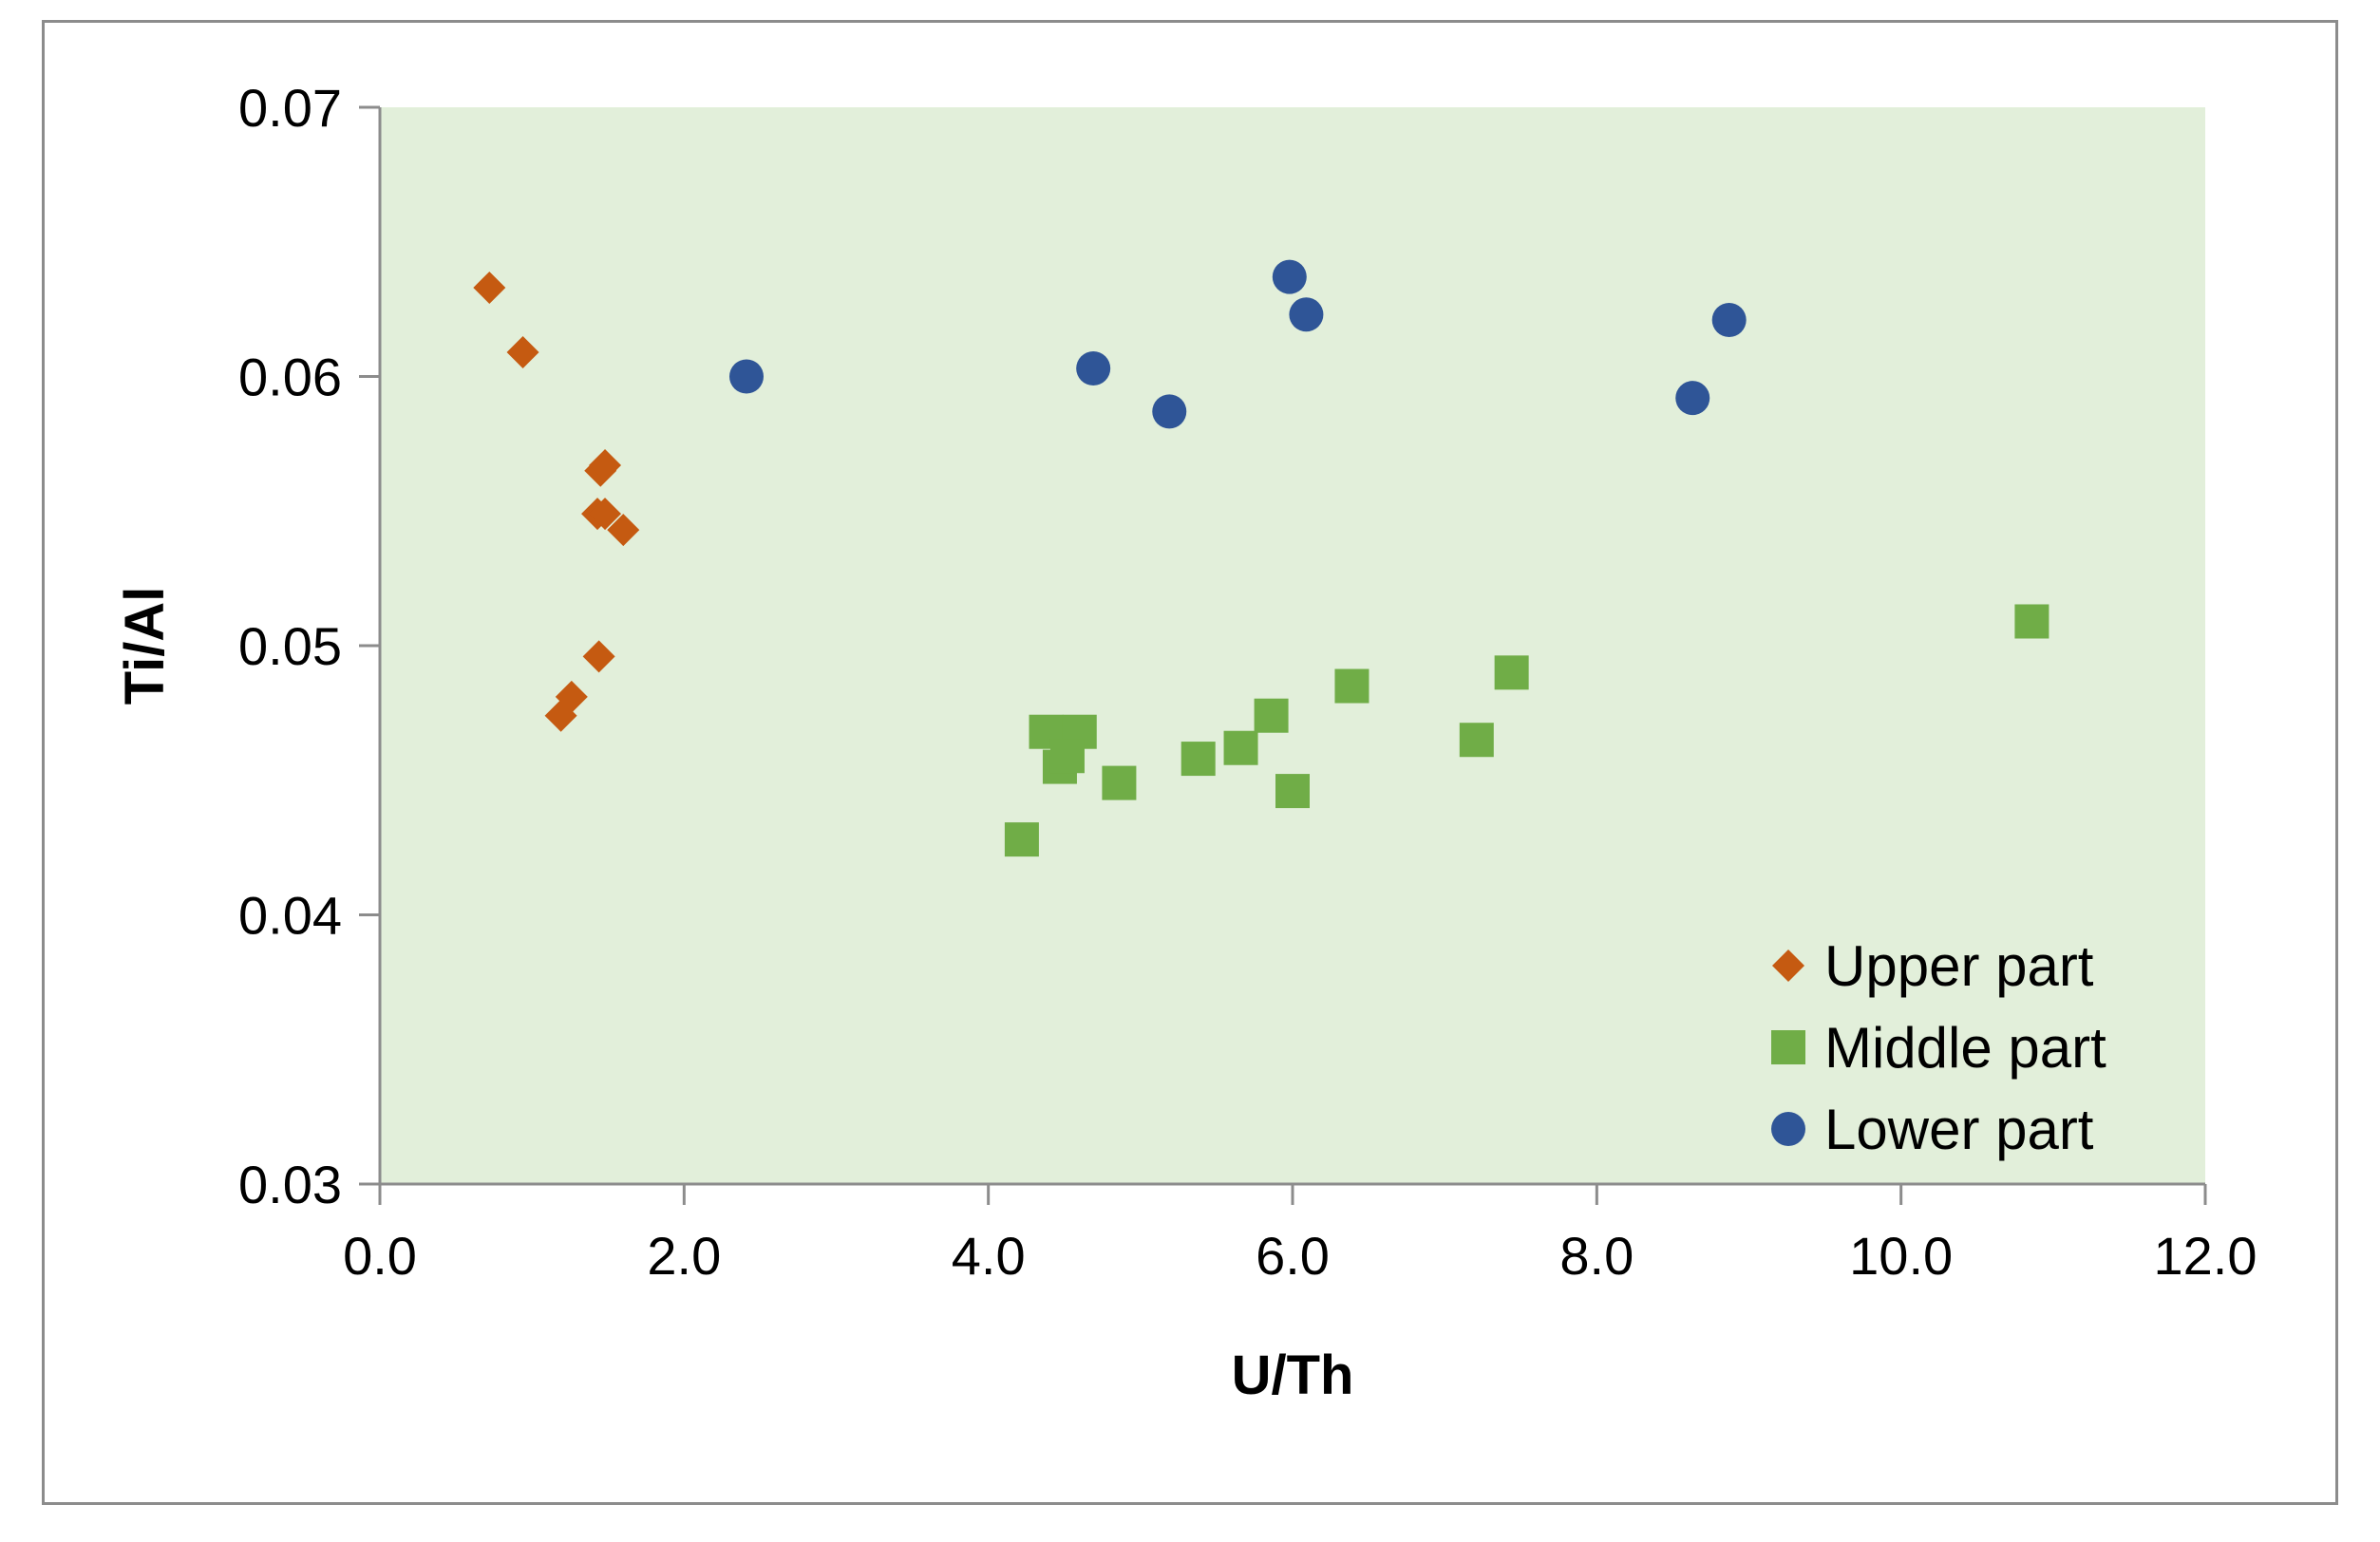  What do you see at coordinates (145, 646) in the screenshot?
I see `y-axis-title: Ti/Al` at bounding box center [145, 646].